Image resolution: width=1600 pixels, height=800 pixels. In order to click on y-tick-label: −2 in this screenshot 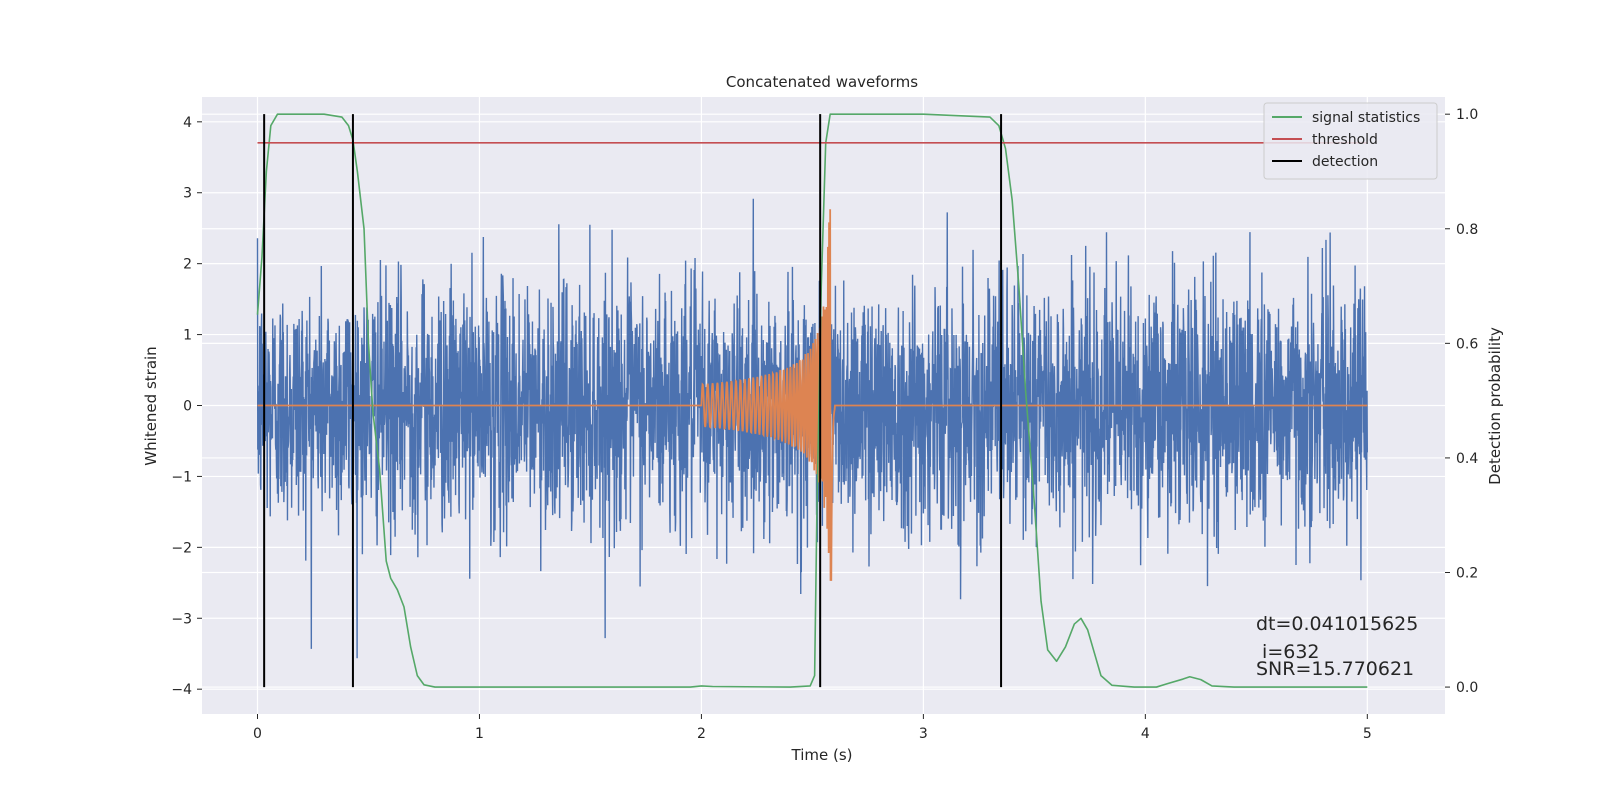, I will do `click(181, 548)`.